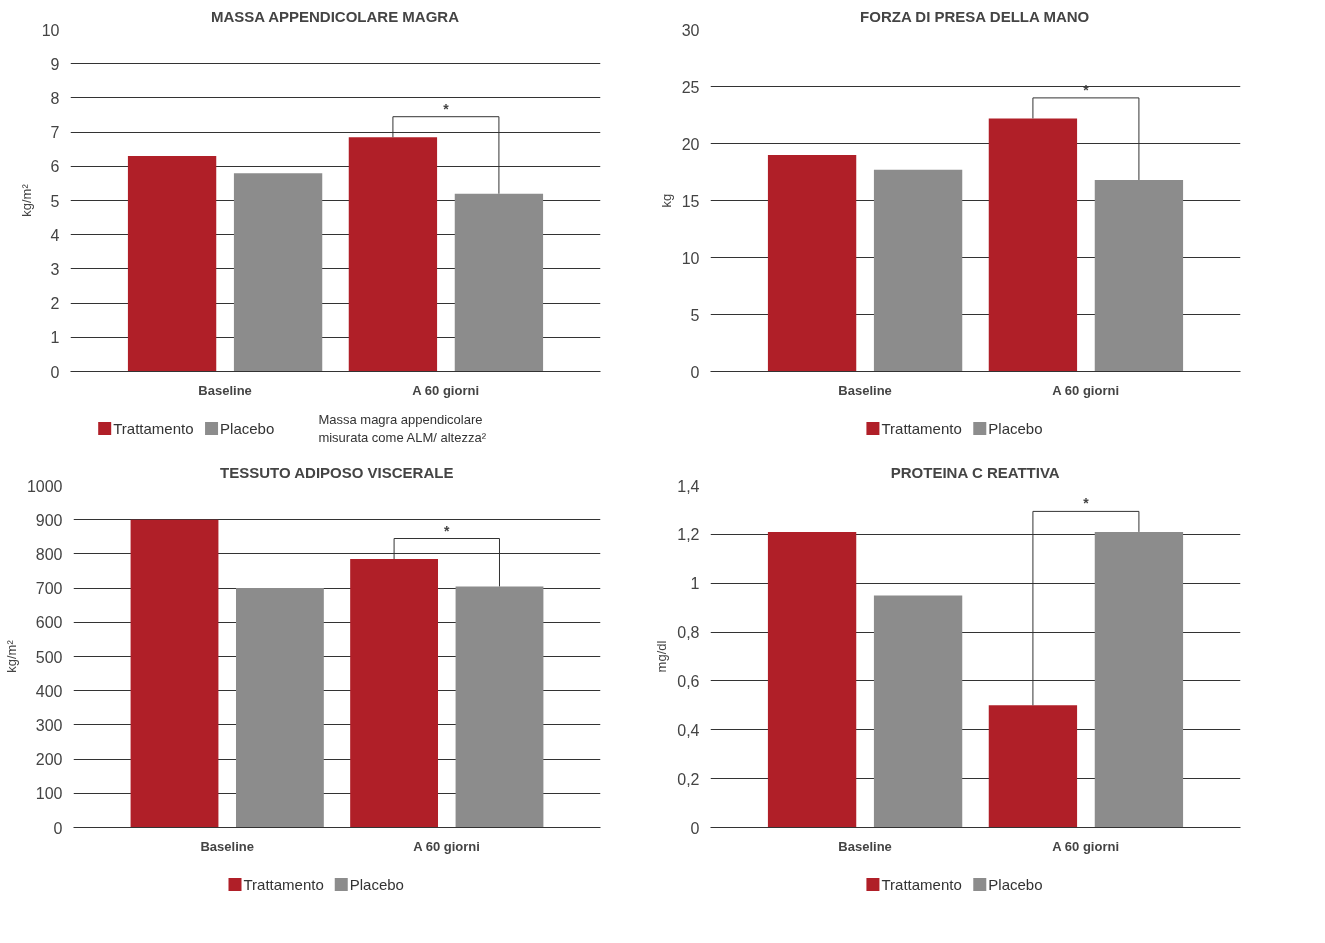 The width and height of the screenshot is (1325, 943). Describe the element at coordinates (335, 16) in the screenshot. I see `chart-title: MASSA APPENDICOLARE MAGRA` at that location.